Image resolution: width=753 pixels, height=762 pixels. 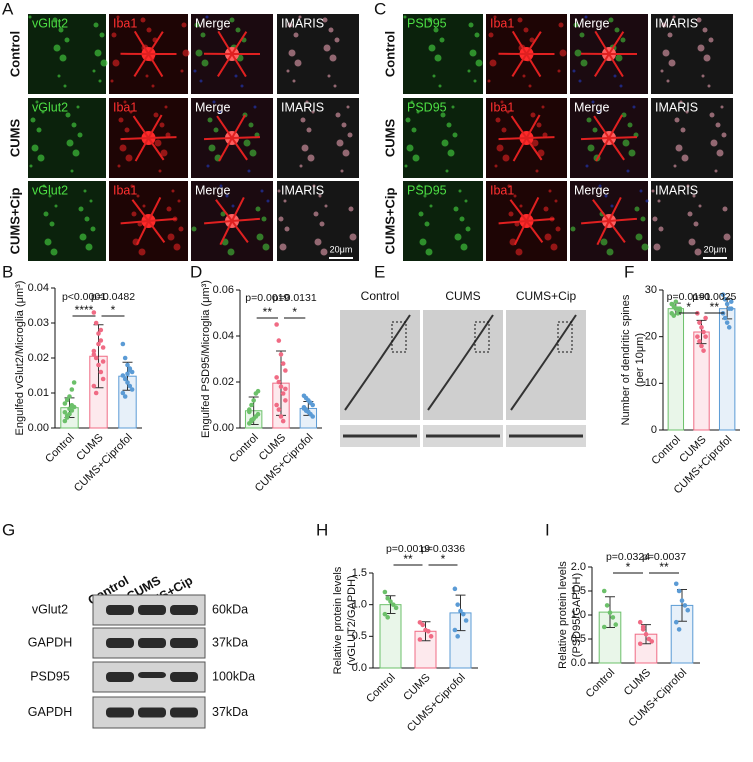 What do you see at coordinates (38, 393) in the screenshot?
I see `y-tick-label: 0.01` at bounding box center [38, 393].